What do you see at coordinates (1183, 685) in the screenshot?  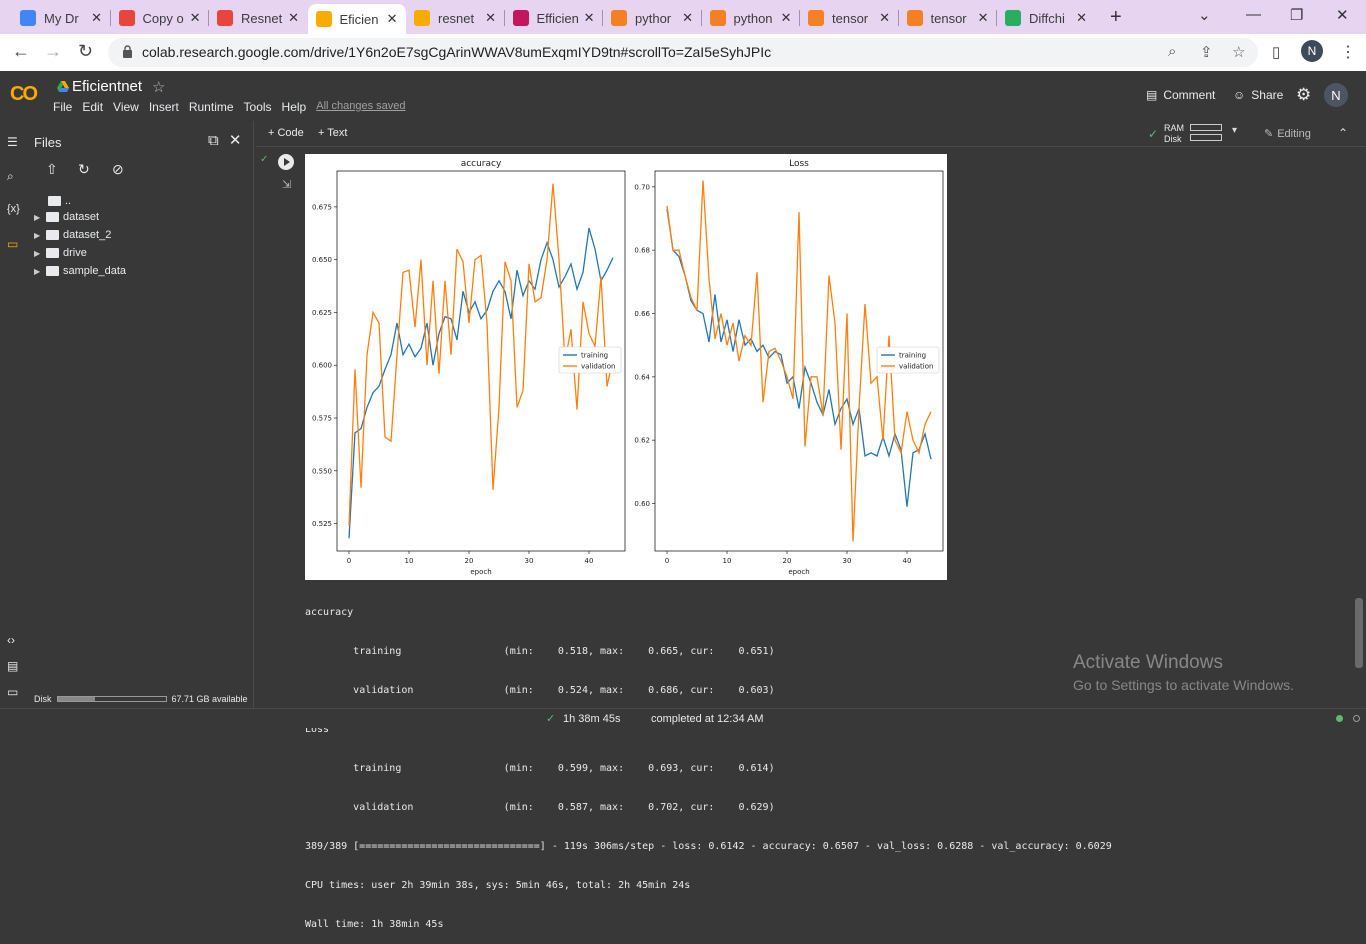 I see `activation-watermark-text: Go to Settings to activate Windows.` at bounding box center [1183, 685].